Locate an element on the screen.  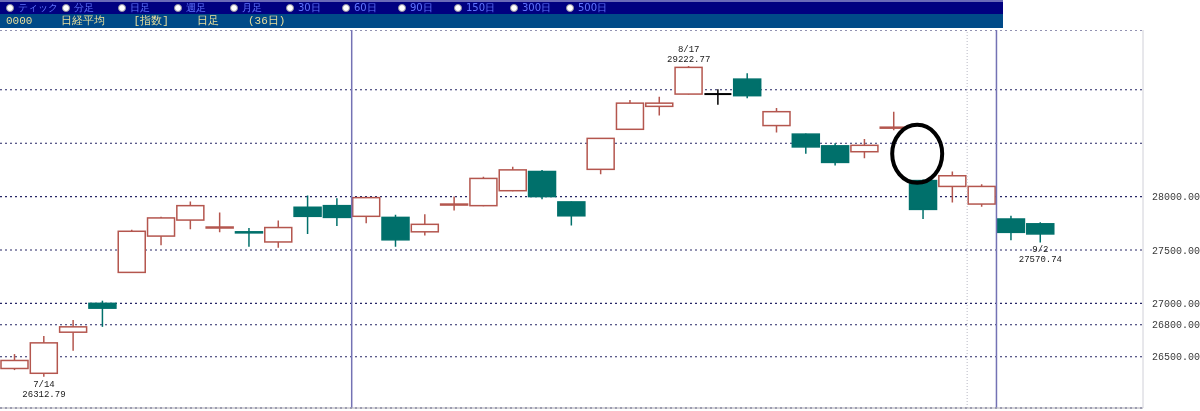
text: 30日 is located at coordinates (309, 8).